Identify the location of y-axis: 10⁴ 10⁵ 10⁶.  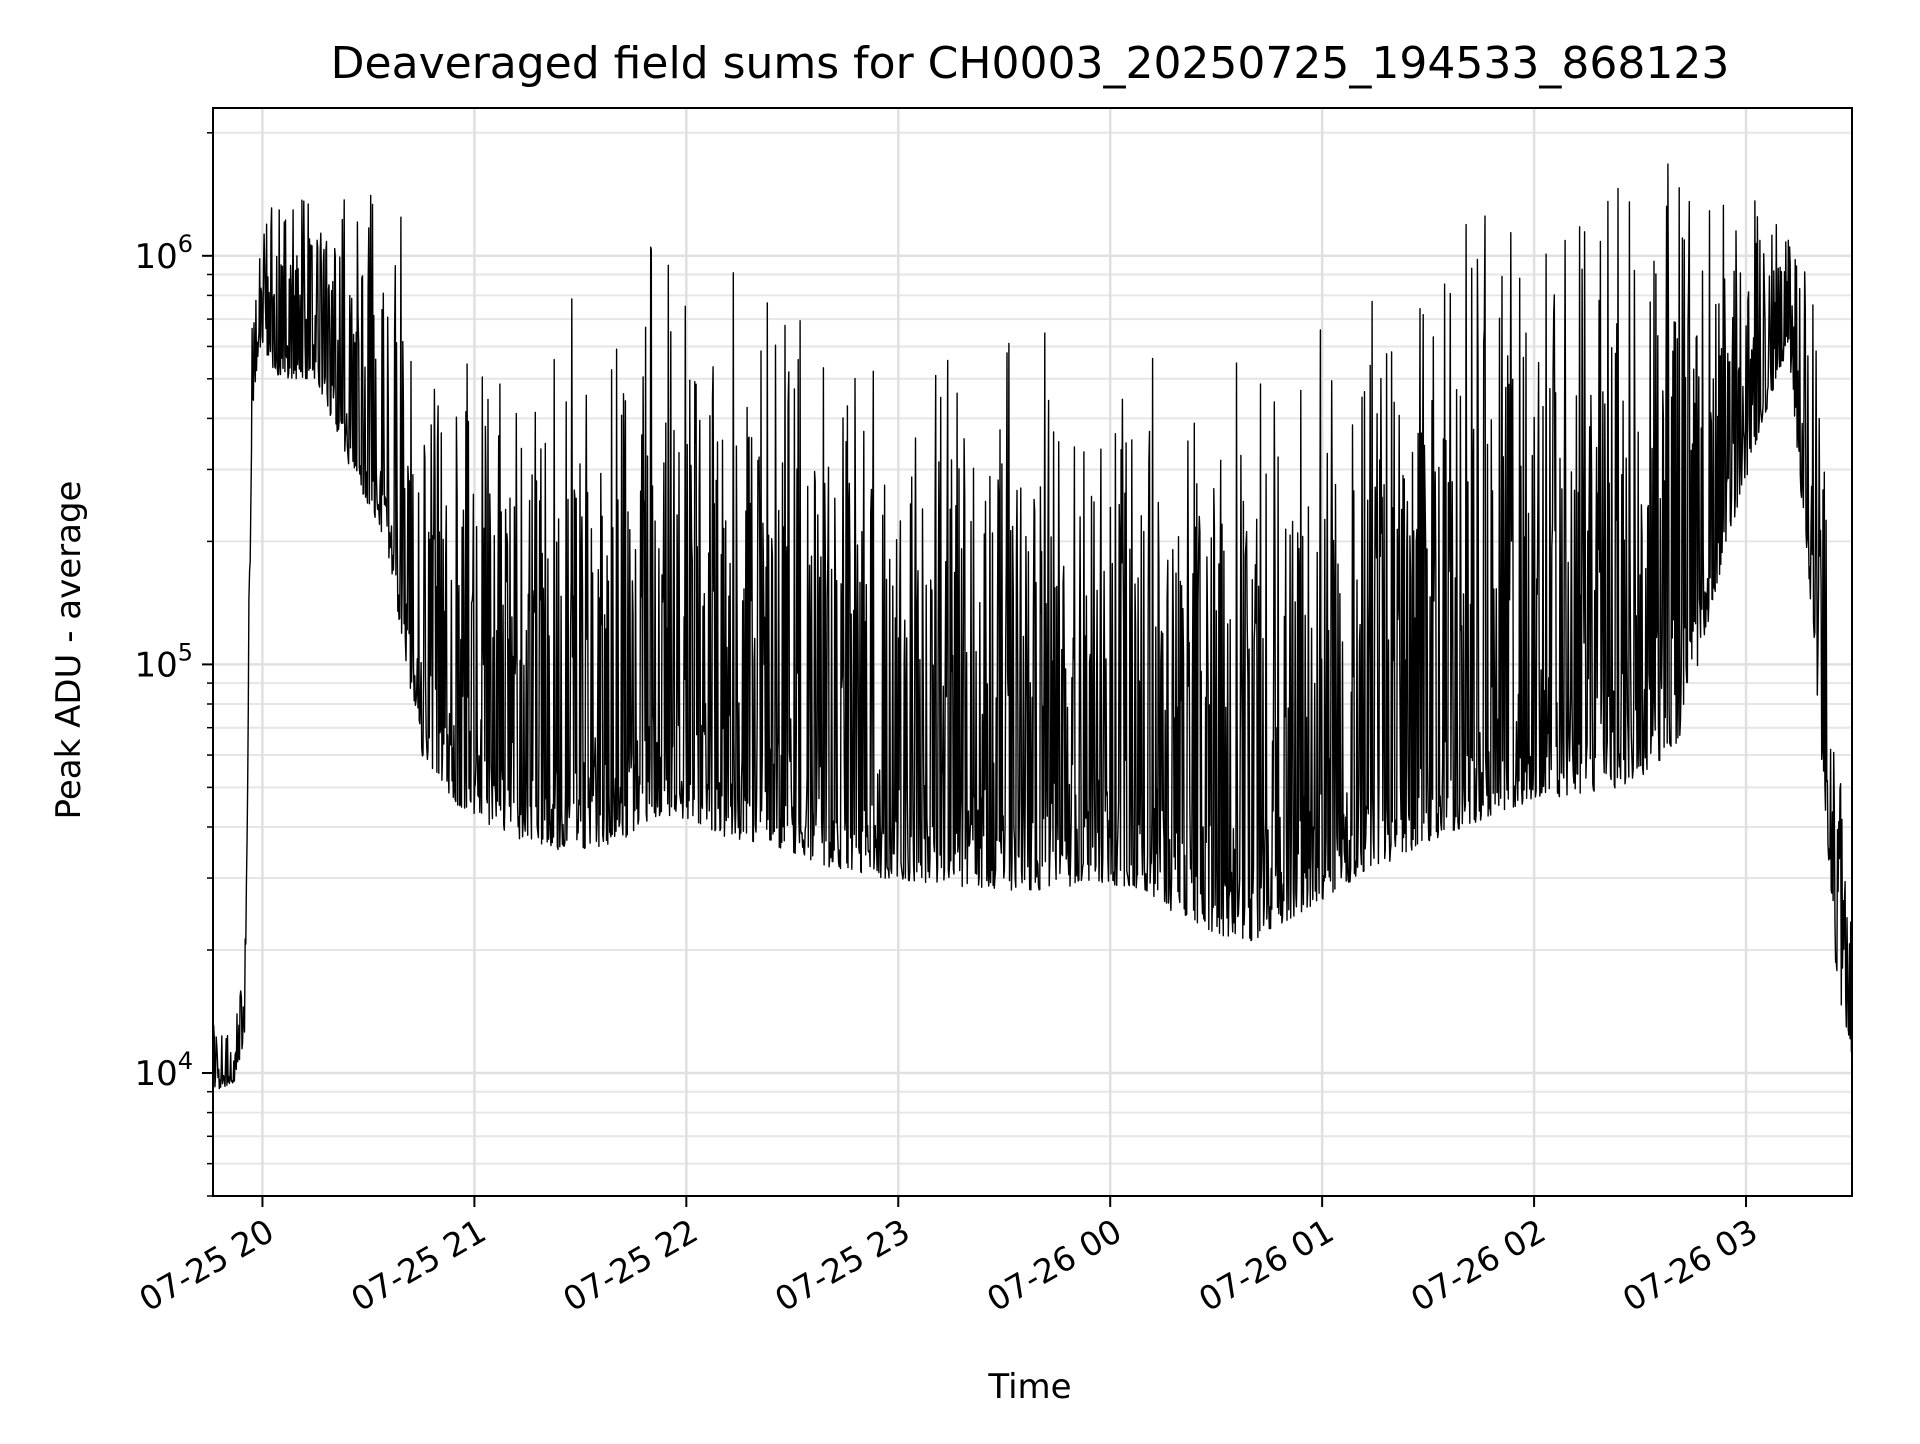
(173, 664).